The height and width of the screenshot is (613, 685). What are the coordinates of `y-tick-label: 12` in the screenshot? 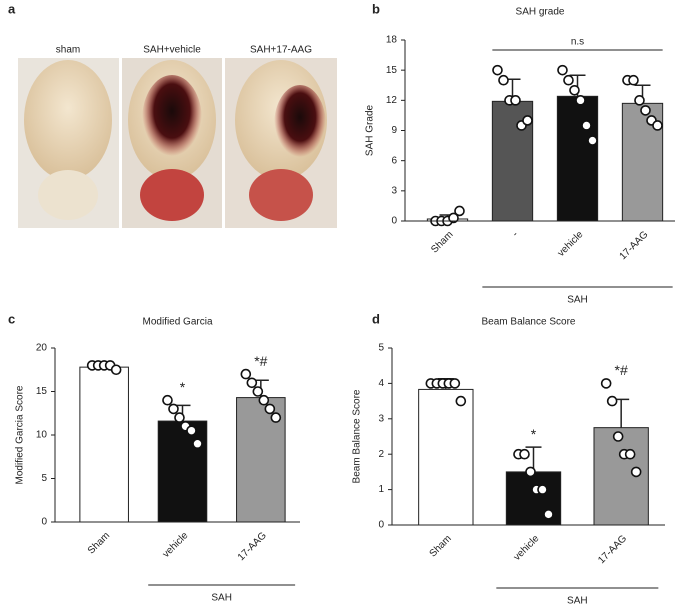 It's located at (392, 100).